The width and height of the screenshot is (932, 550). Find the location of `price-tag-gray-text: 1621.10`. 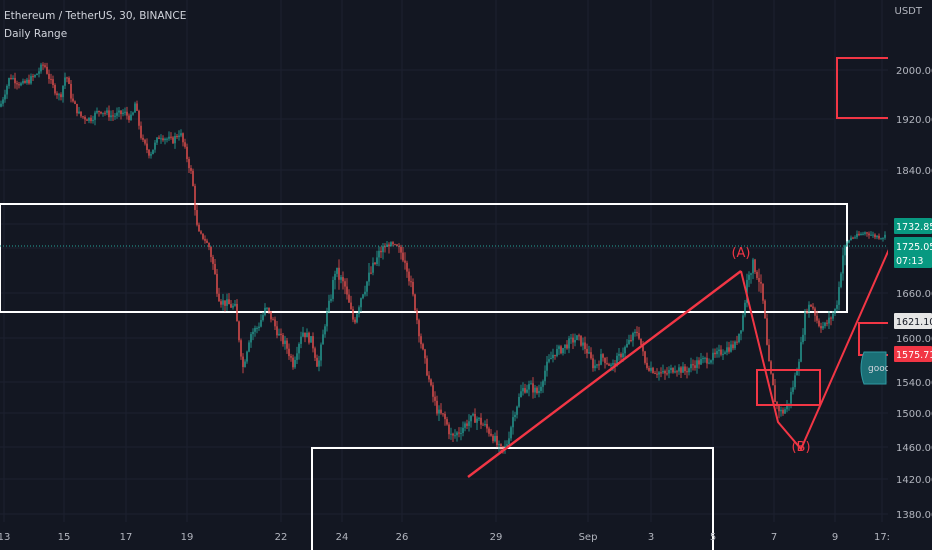

price-tag-gray-text: 1621.10 is located at coordinates (914, 322).